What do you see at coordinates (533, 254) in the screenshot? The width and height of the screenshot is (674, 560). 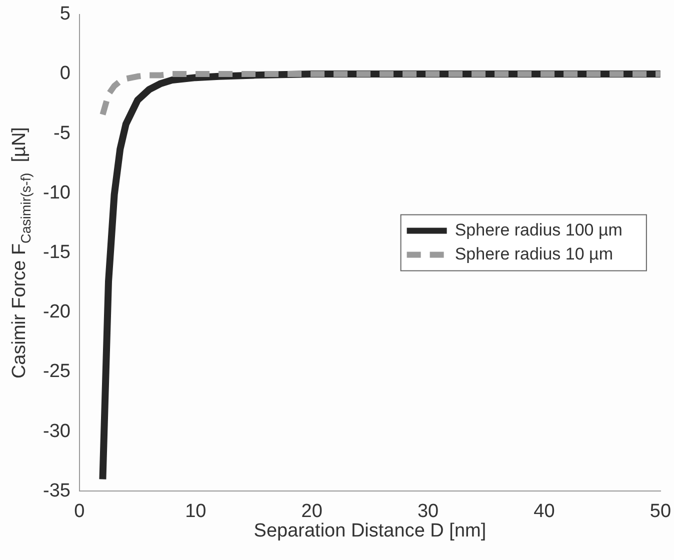 I see `legend-label: Sphere radius 10 µm` at bounding box center [533, 254].